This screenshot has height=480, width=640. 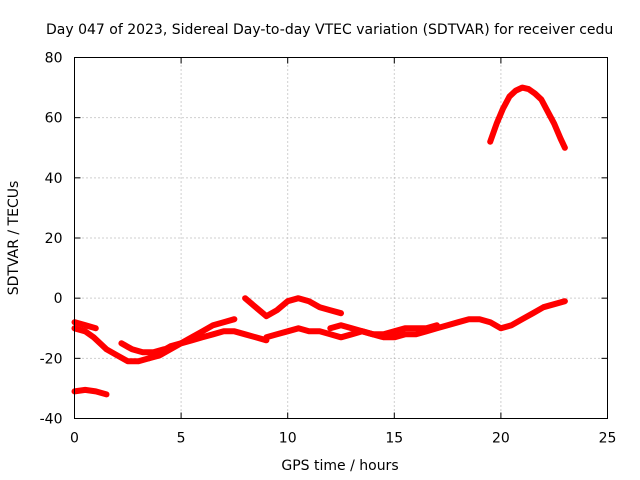 What do you see at coordinates (293, 307) in the screenshot?
I see `series-arc6` at bounding box center [293, 307].